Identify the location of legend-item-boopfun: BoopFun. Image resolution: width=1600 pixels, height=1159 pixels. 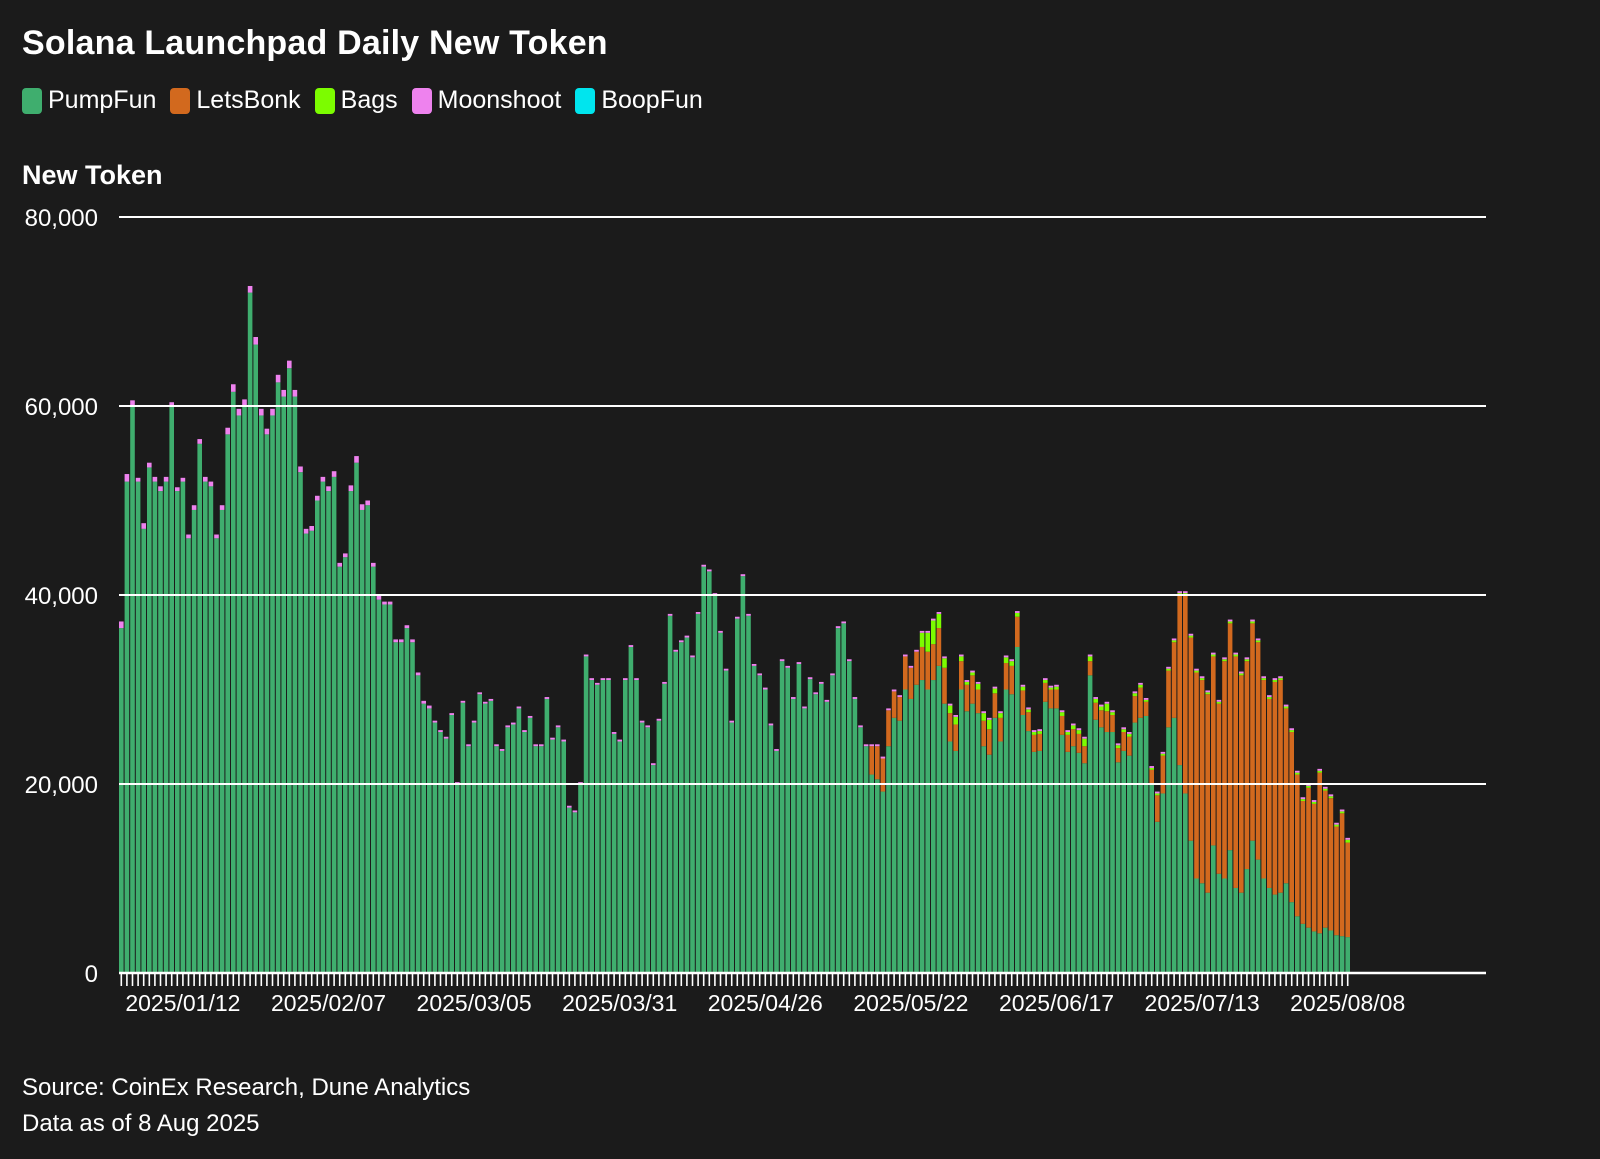
(639, 100).